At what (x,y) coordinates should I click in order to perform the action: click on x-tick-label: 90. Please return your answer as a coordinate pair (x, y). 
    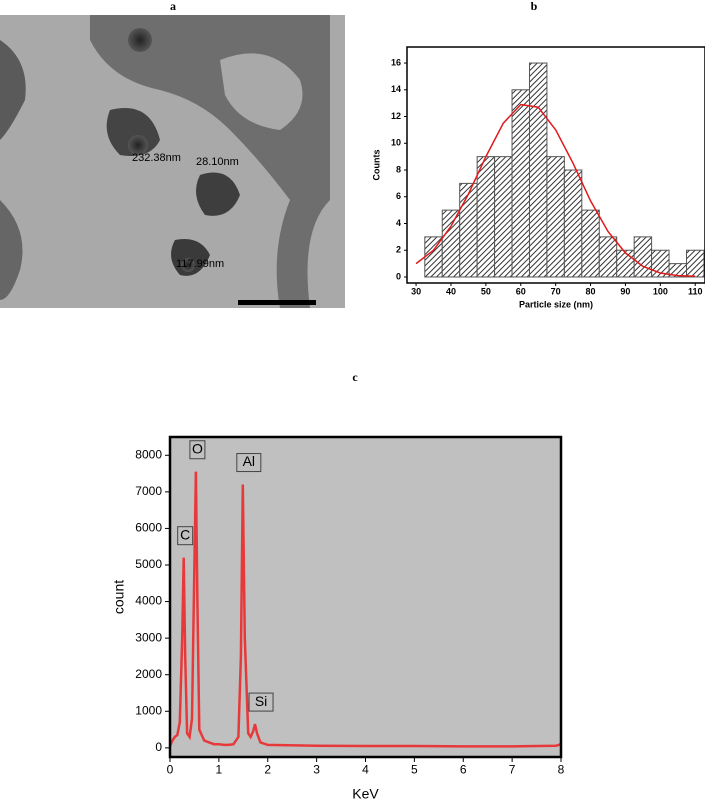
    Looking at the image, I should click on (625, 292).